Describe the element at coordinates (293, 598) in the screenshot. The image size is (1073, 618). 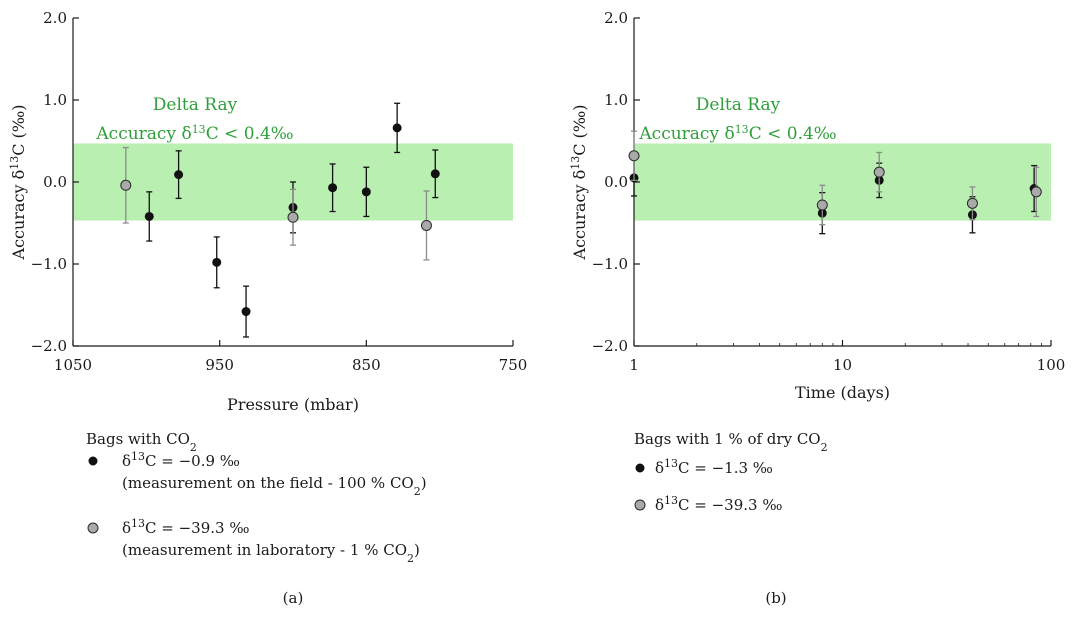
I see `panel-label: (a)` at that location.